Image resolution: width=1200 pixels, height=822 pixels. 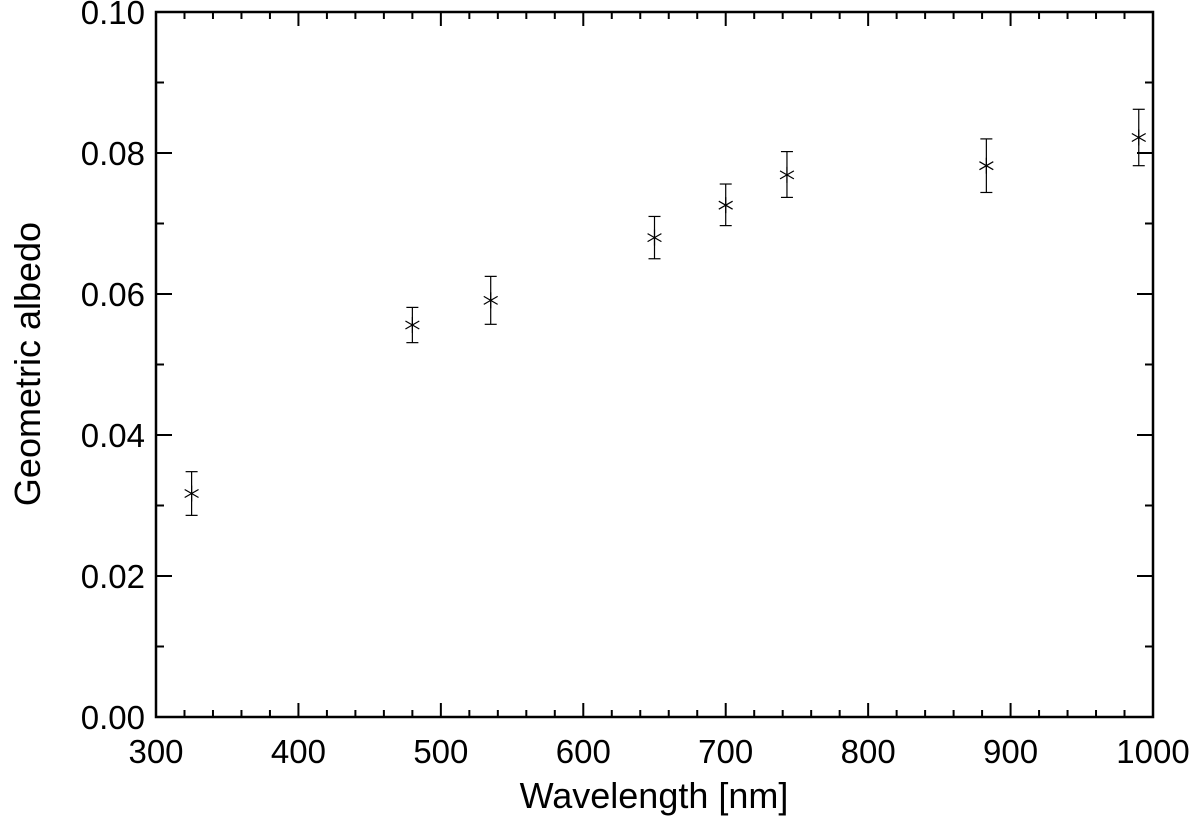 I want to click on y-tick-label: 0.02, so click(x=113, y=576).